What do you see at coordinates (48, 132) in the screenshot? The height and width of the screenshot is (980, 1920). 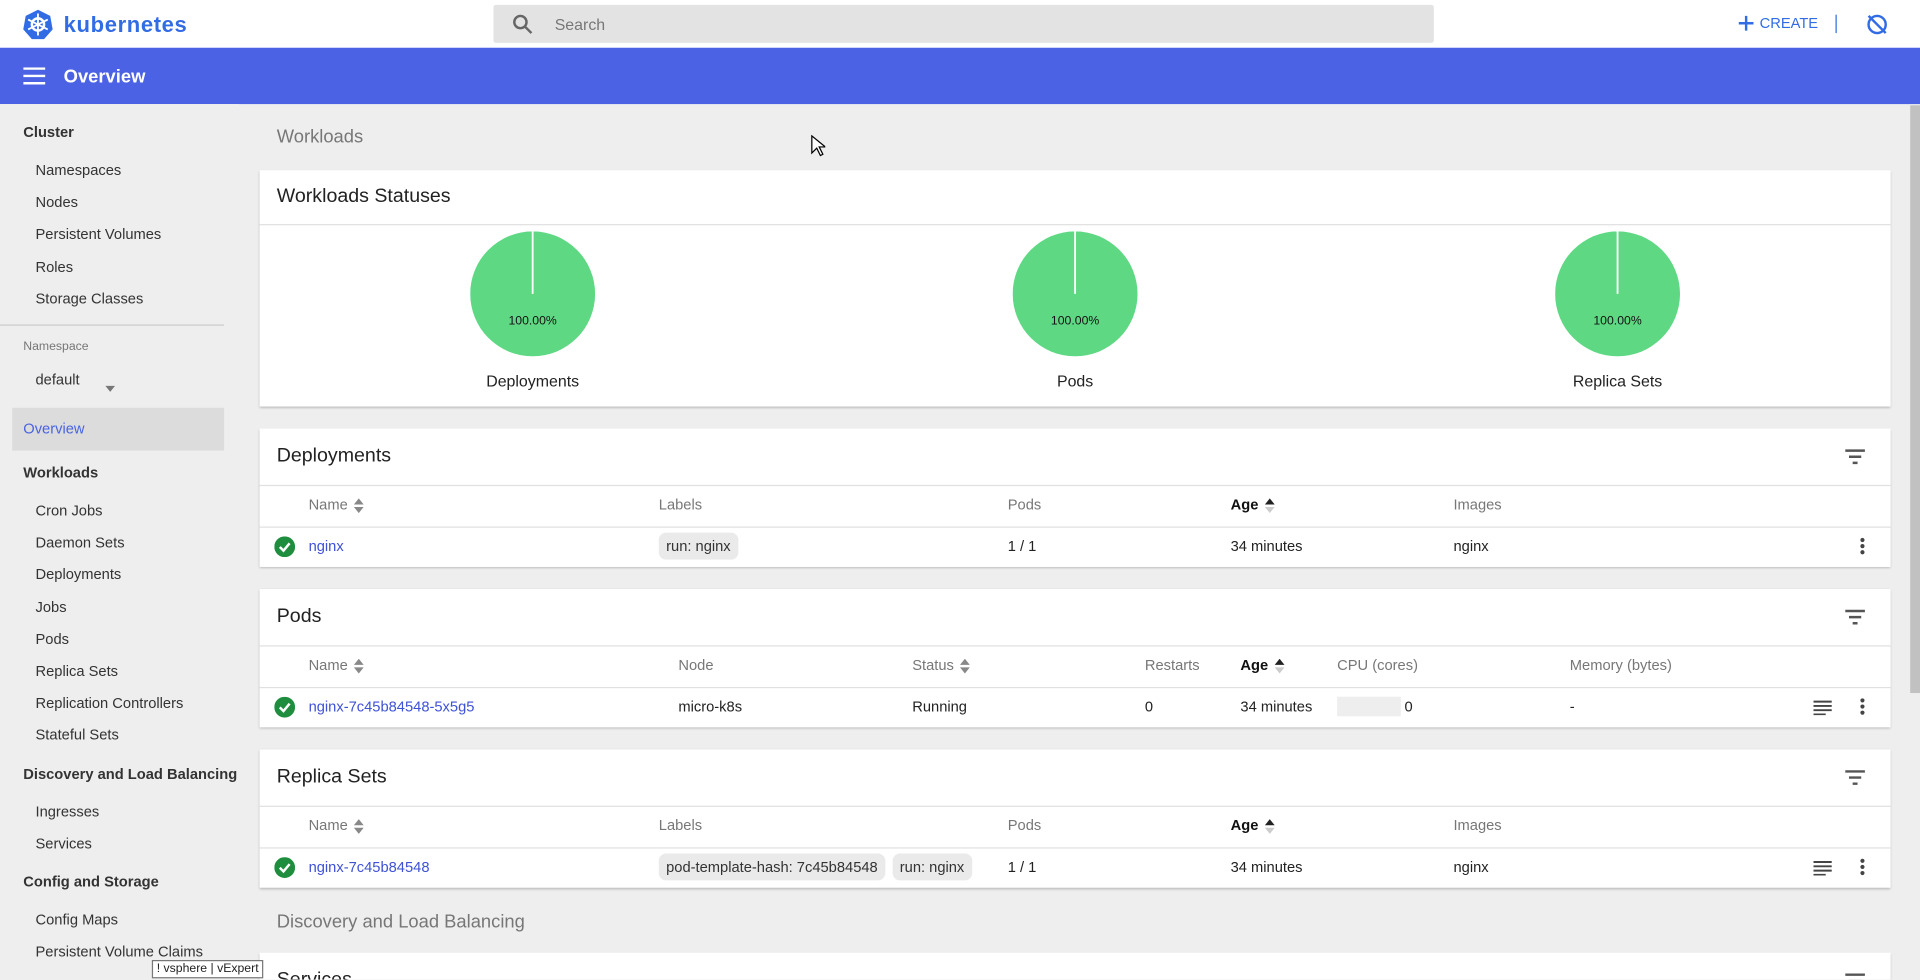 I see `sidebar-heading: Cluster` at bounding box center [48, 132].